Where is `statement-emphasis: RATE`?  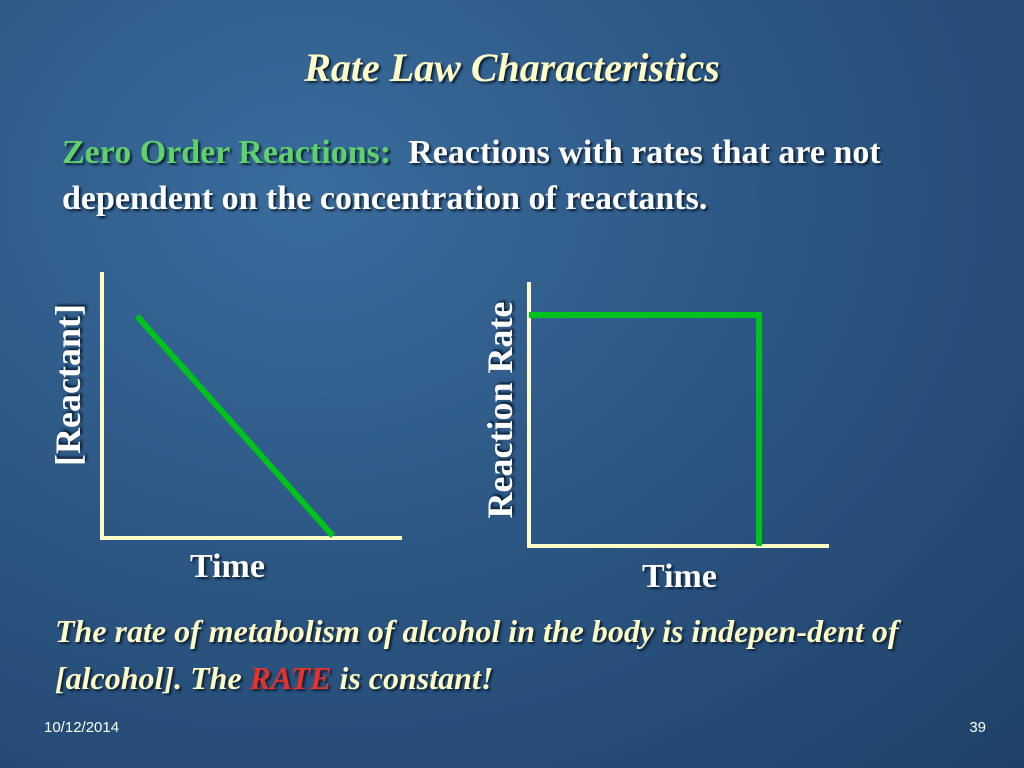
statement-emphasis: RATE is located at coordinates (290, 678).